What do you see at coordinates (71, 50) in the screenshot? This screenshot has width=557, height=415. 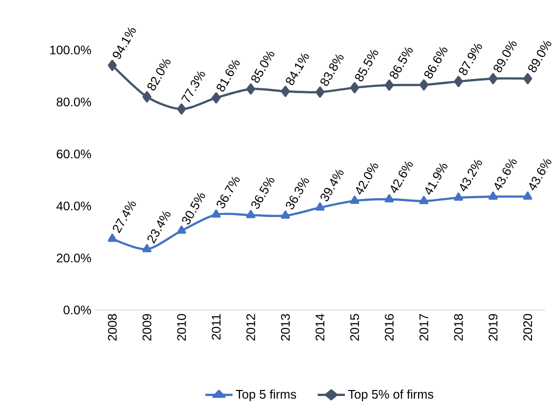 I see `y-tick-label: 100.0%` at bounding box center [71, 50].